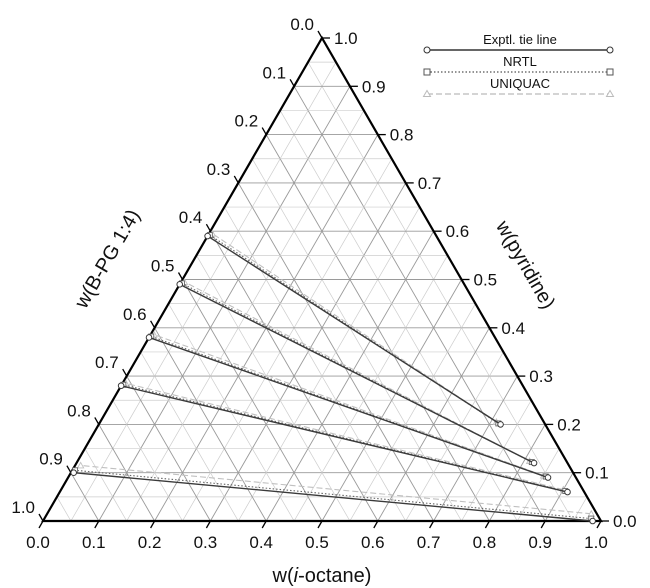 This screenshot has height=588, width=650. I want to click on tick-label-right: 0.2, so click(569, 424).